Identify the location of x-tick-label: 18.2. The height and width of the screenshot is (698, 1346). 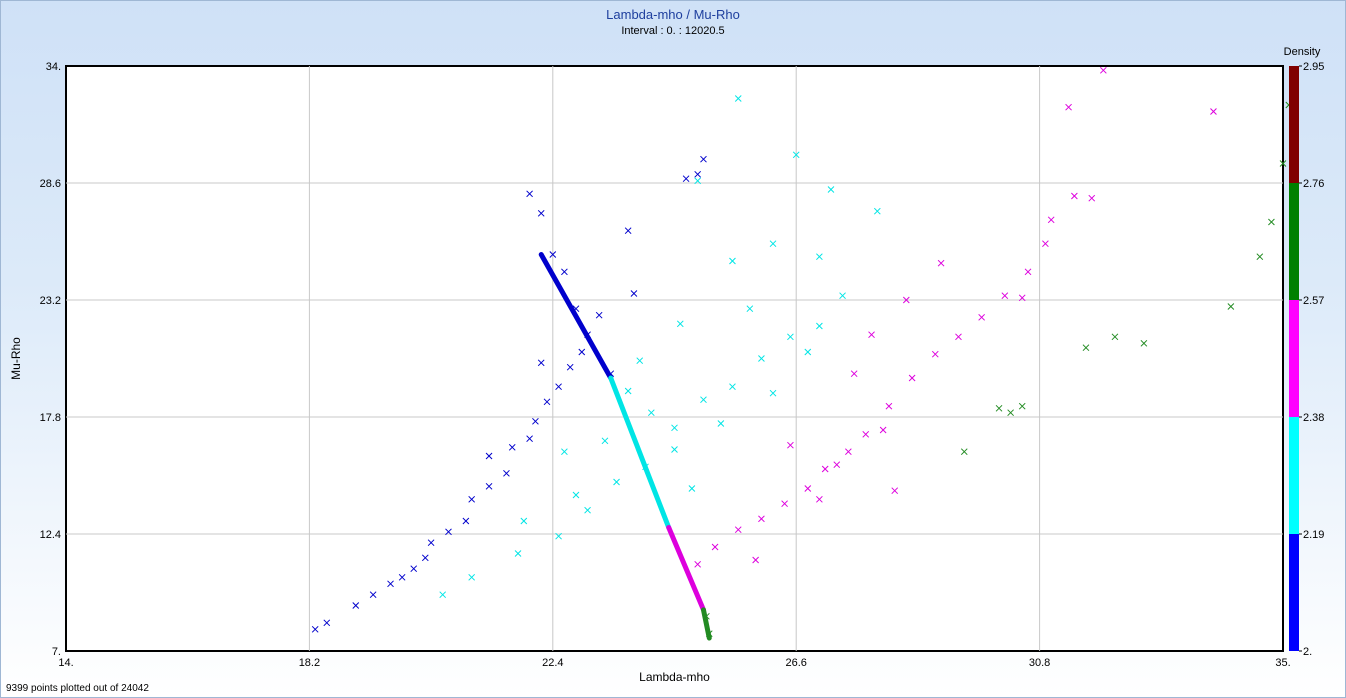
(309, 663).